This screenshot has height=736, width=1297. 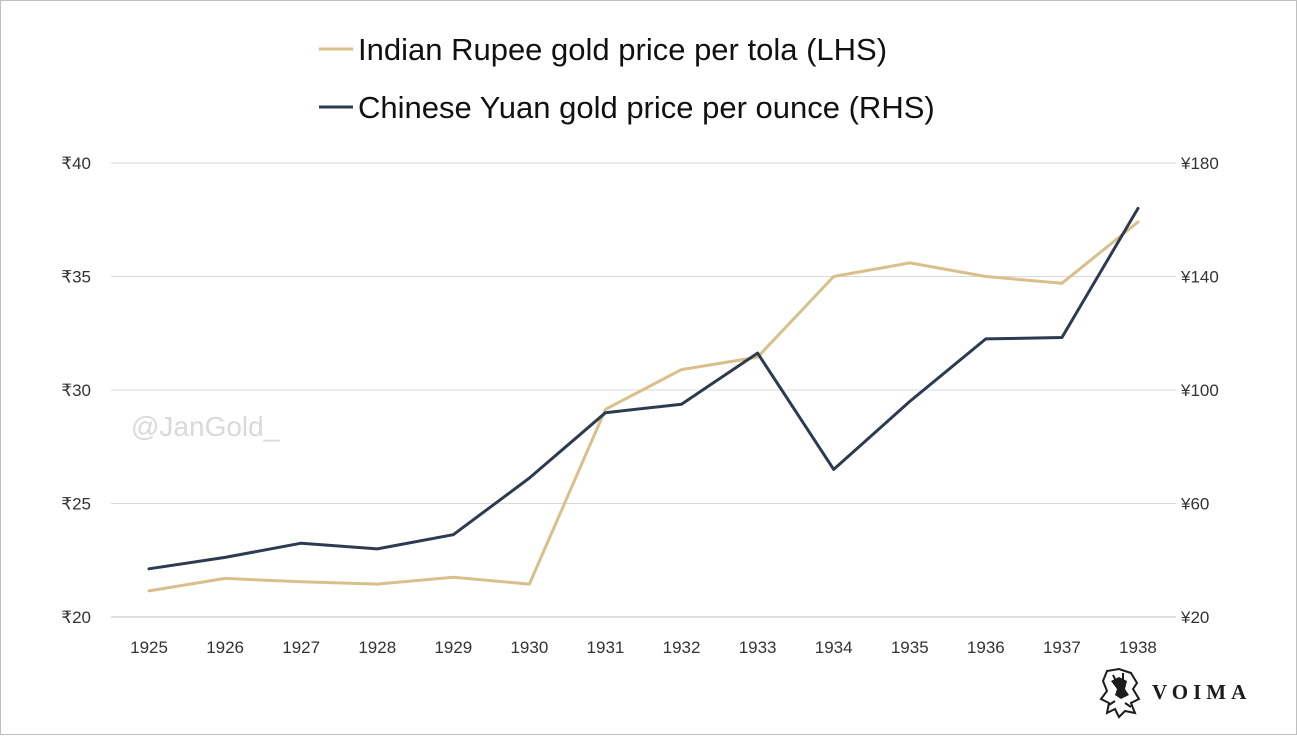 I want to click on x-tick-label: 1929, so click(x=453, y=647).